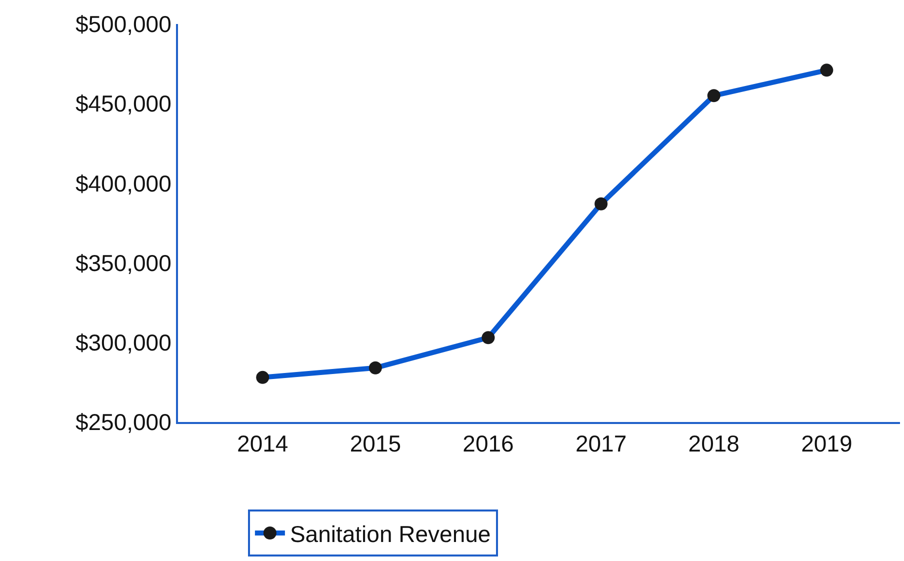 The width and height of the screenshot is (904, 561). What do you see at coordinates (376, 443) in the screenshot?
I see `x-tick-label: 2015` at bounding box center [376, 443].